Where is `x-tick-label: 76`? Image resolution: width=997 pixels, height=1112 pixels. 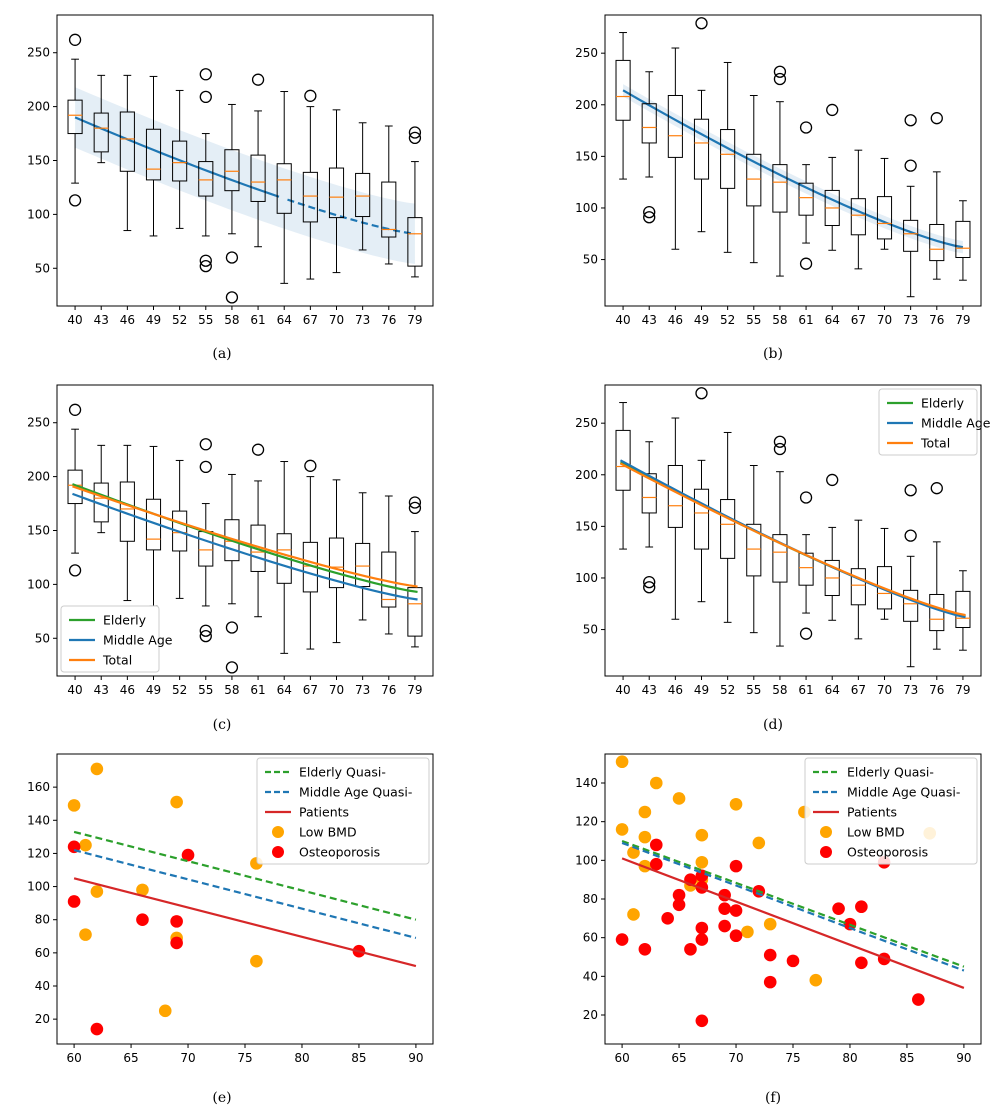 x-tick-label: 76 is located at coordinates (936, 690).